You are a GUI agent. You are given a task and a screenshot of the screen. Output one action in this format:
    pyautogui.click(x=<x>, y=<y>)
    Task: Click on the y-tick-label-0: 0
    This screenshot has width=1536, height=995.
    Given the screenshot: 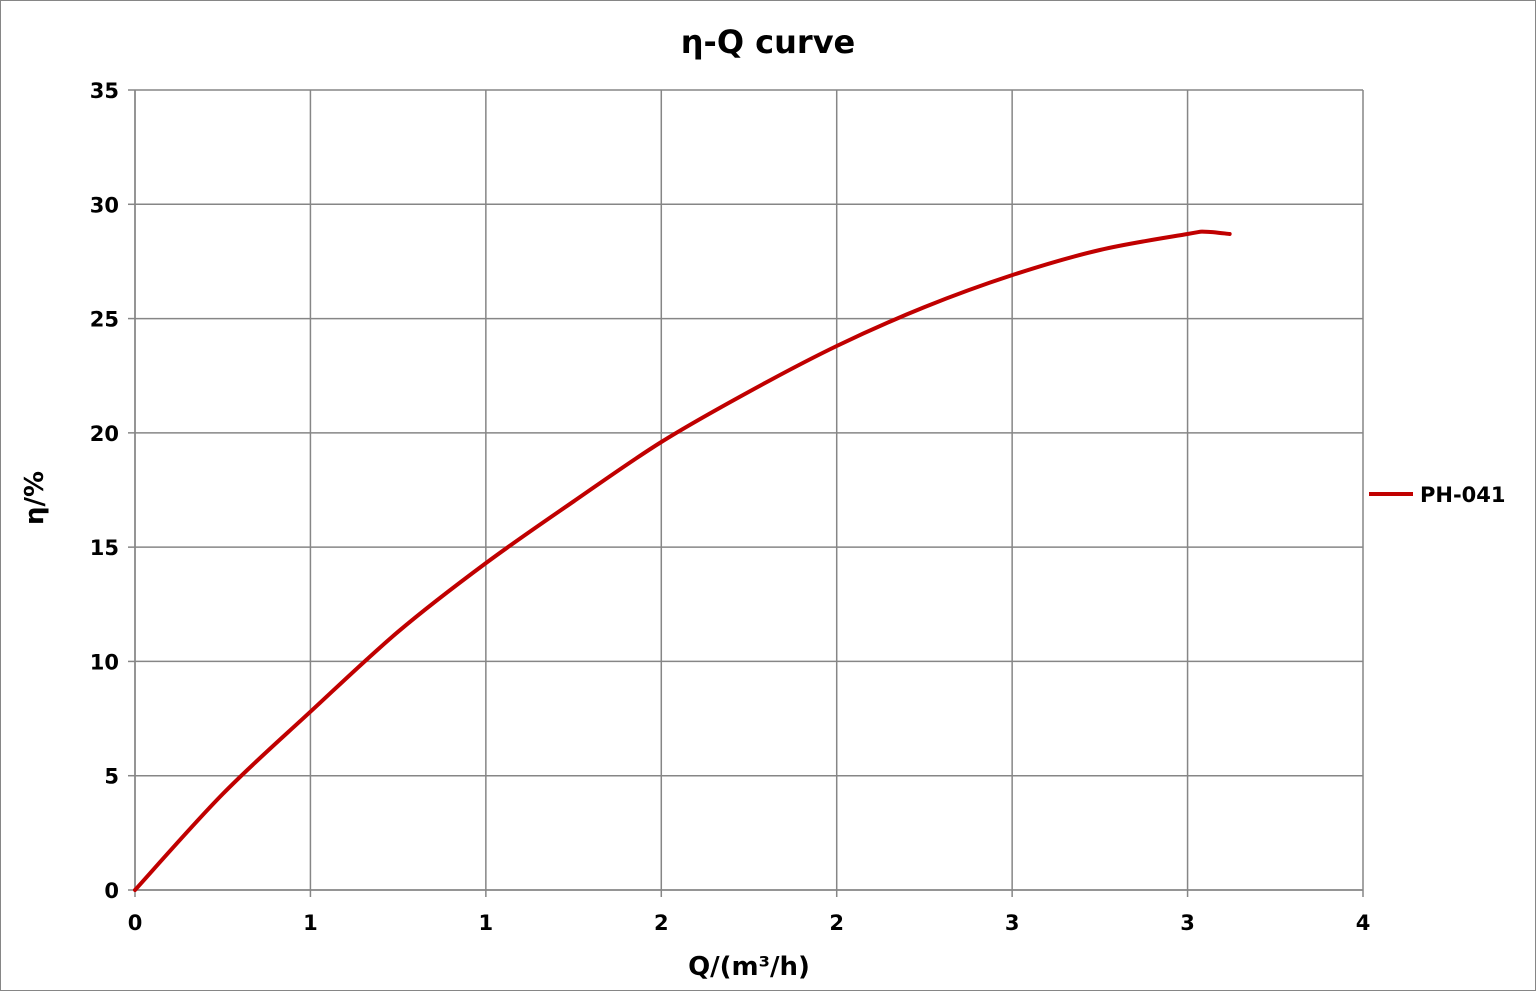 What is the action you would take?
    pyautogui.click(x=111, y=891)
    